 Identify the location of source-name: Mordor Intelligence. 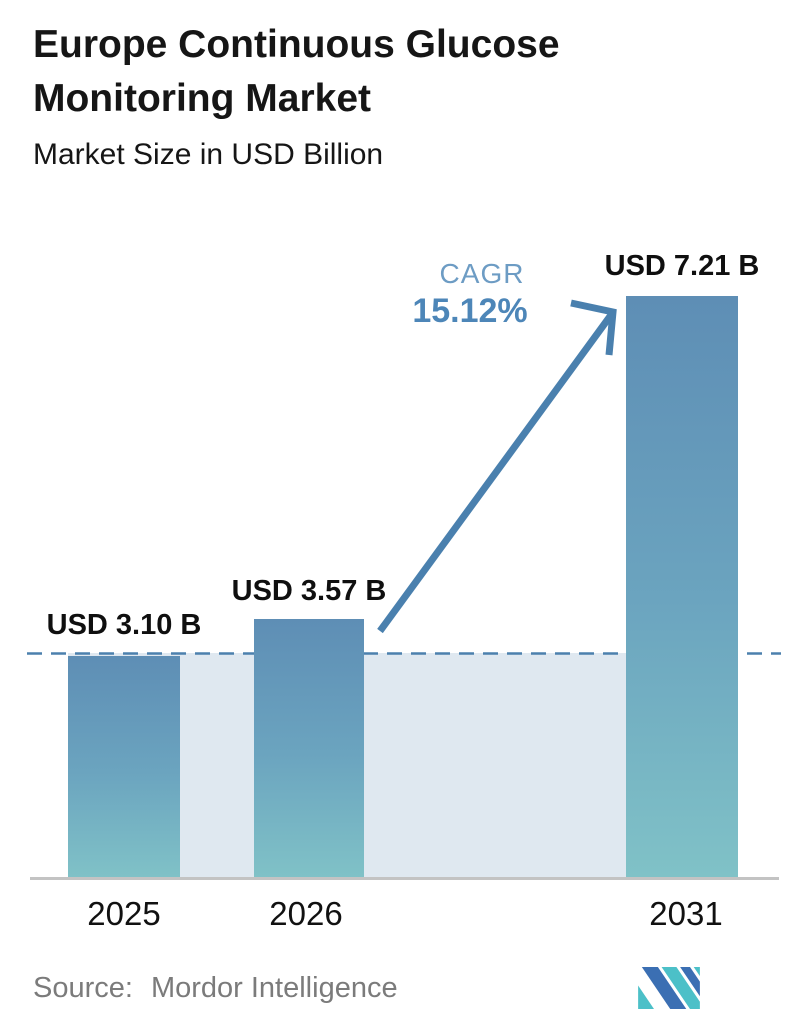
(274, 988).